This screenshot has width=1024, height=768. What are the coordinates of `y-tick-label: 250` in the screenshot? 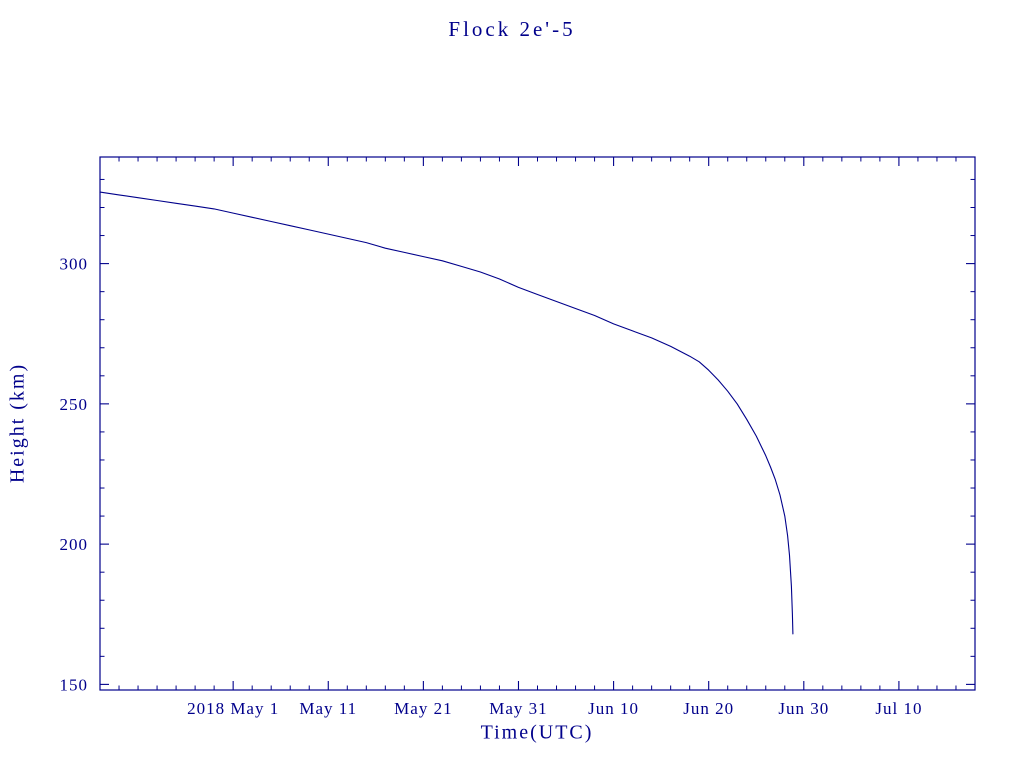 It's located at (74, 404).